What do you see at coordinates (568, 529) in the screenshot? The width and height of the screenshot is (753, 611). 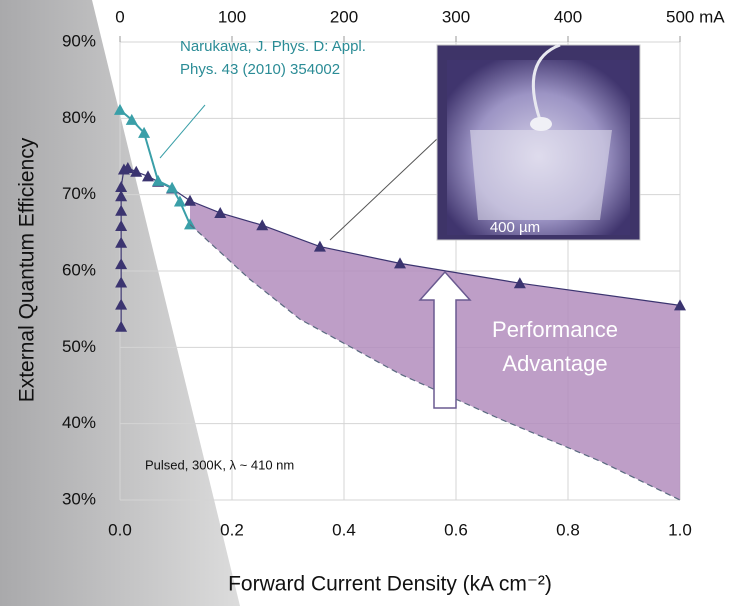 I see `x-tick-label: 0.8` at bounding box center [568, 529].